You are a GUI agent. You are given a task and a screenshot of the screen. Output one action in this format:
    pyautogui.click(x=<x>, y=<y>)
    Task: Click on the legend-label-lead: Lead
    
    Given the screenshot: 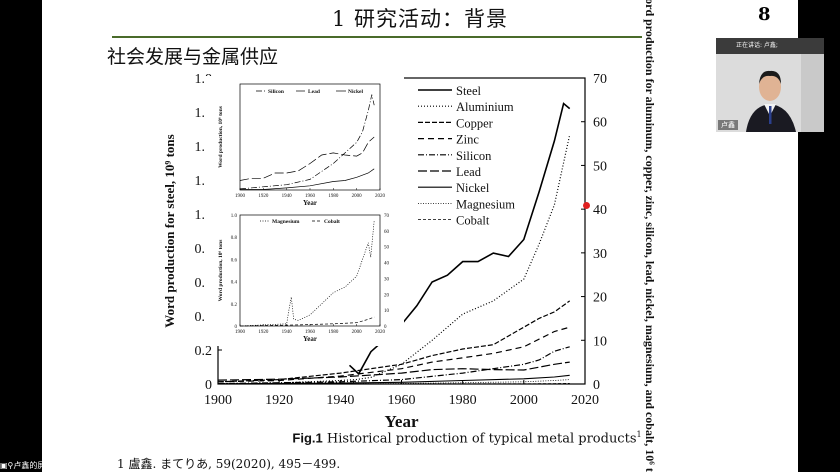 What is the action you would take?
    pyautogui.click(x=469, y=172)
    